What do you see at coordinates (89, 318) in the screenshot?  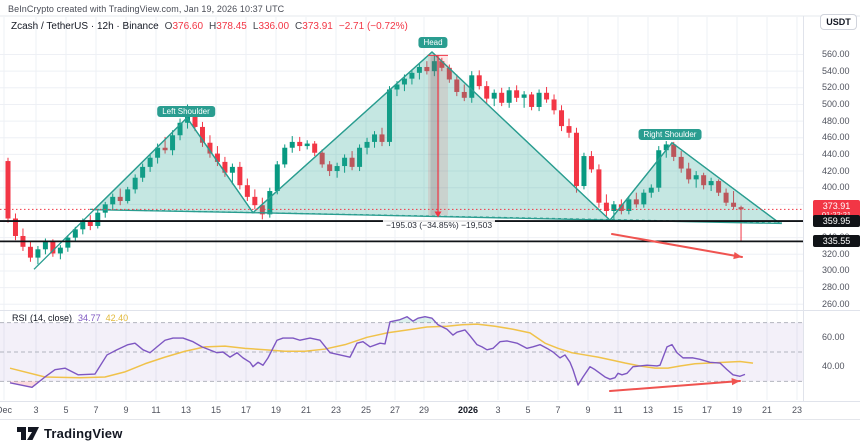 I see `rsi-value: 34.77` at bounding box center [89, 318].